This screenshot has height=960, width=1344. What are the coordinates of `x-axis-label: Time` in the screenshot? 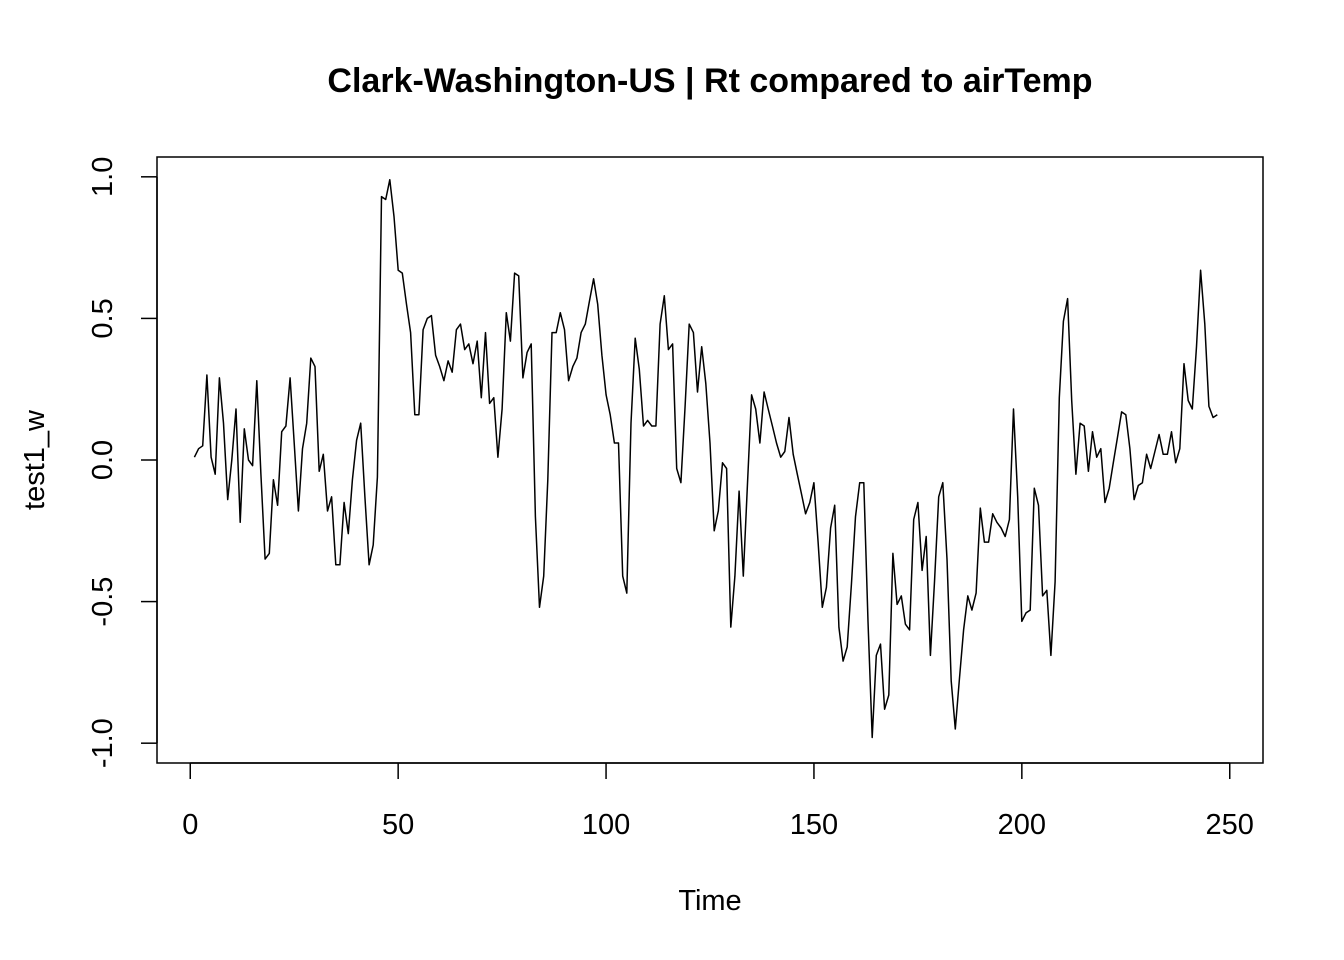 It's located at (709, 901).